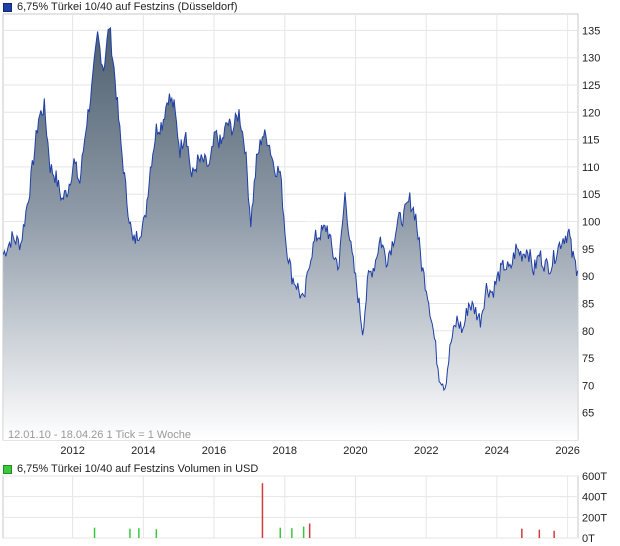  What do you see at coordinates (497, 451) in the screenshot?
I see `price-x-tick-label: 2024` at bounding box center [497, 451].